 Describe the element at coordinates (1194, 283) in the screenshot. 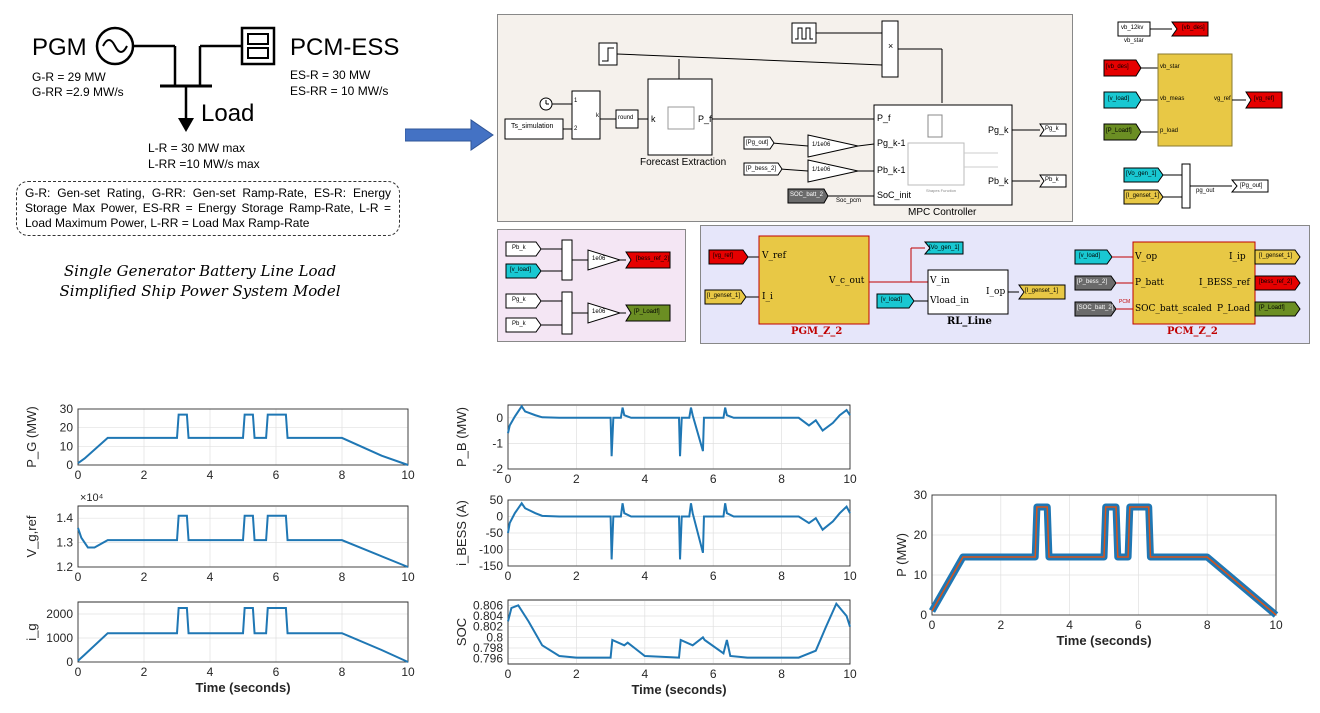

I see `pcm-subsystem` at that location.